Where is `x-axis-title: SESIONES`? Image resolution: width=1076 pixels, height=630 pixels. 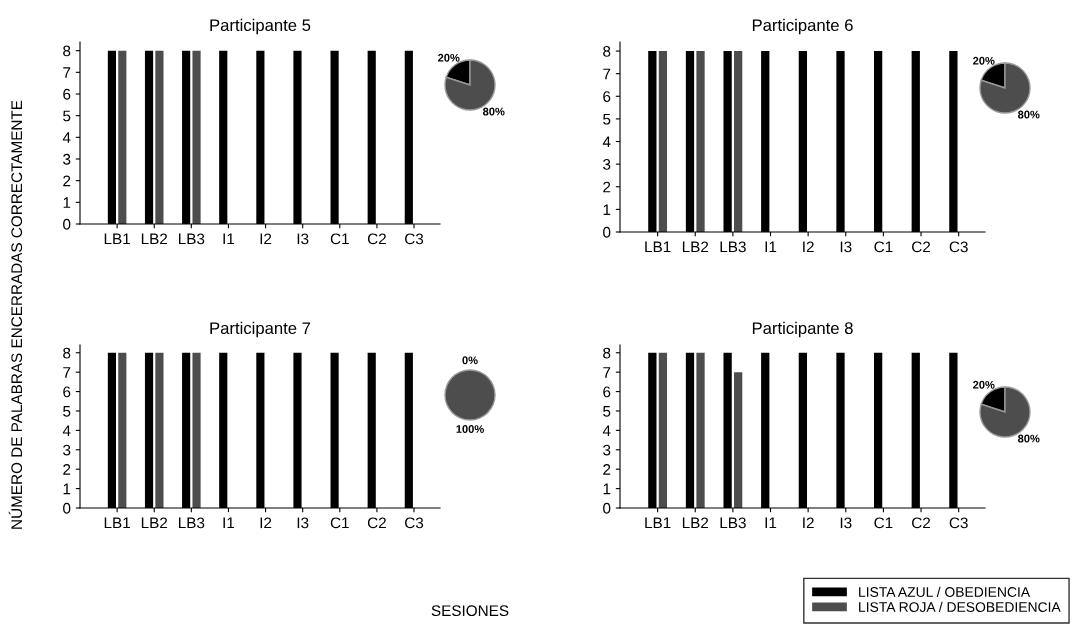 x-axis-title: SESIONES is located at coordinates (470, 611).